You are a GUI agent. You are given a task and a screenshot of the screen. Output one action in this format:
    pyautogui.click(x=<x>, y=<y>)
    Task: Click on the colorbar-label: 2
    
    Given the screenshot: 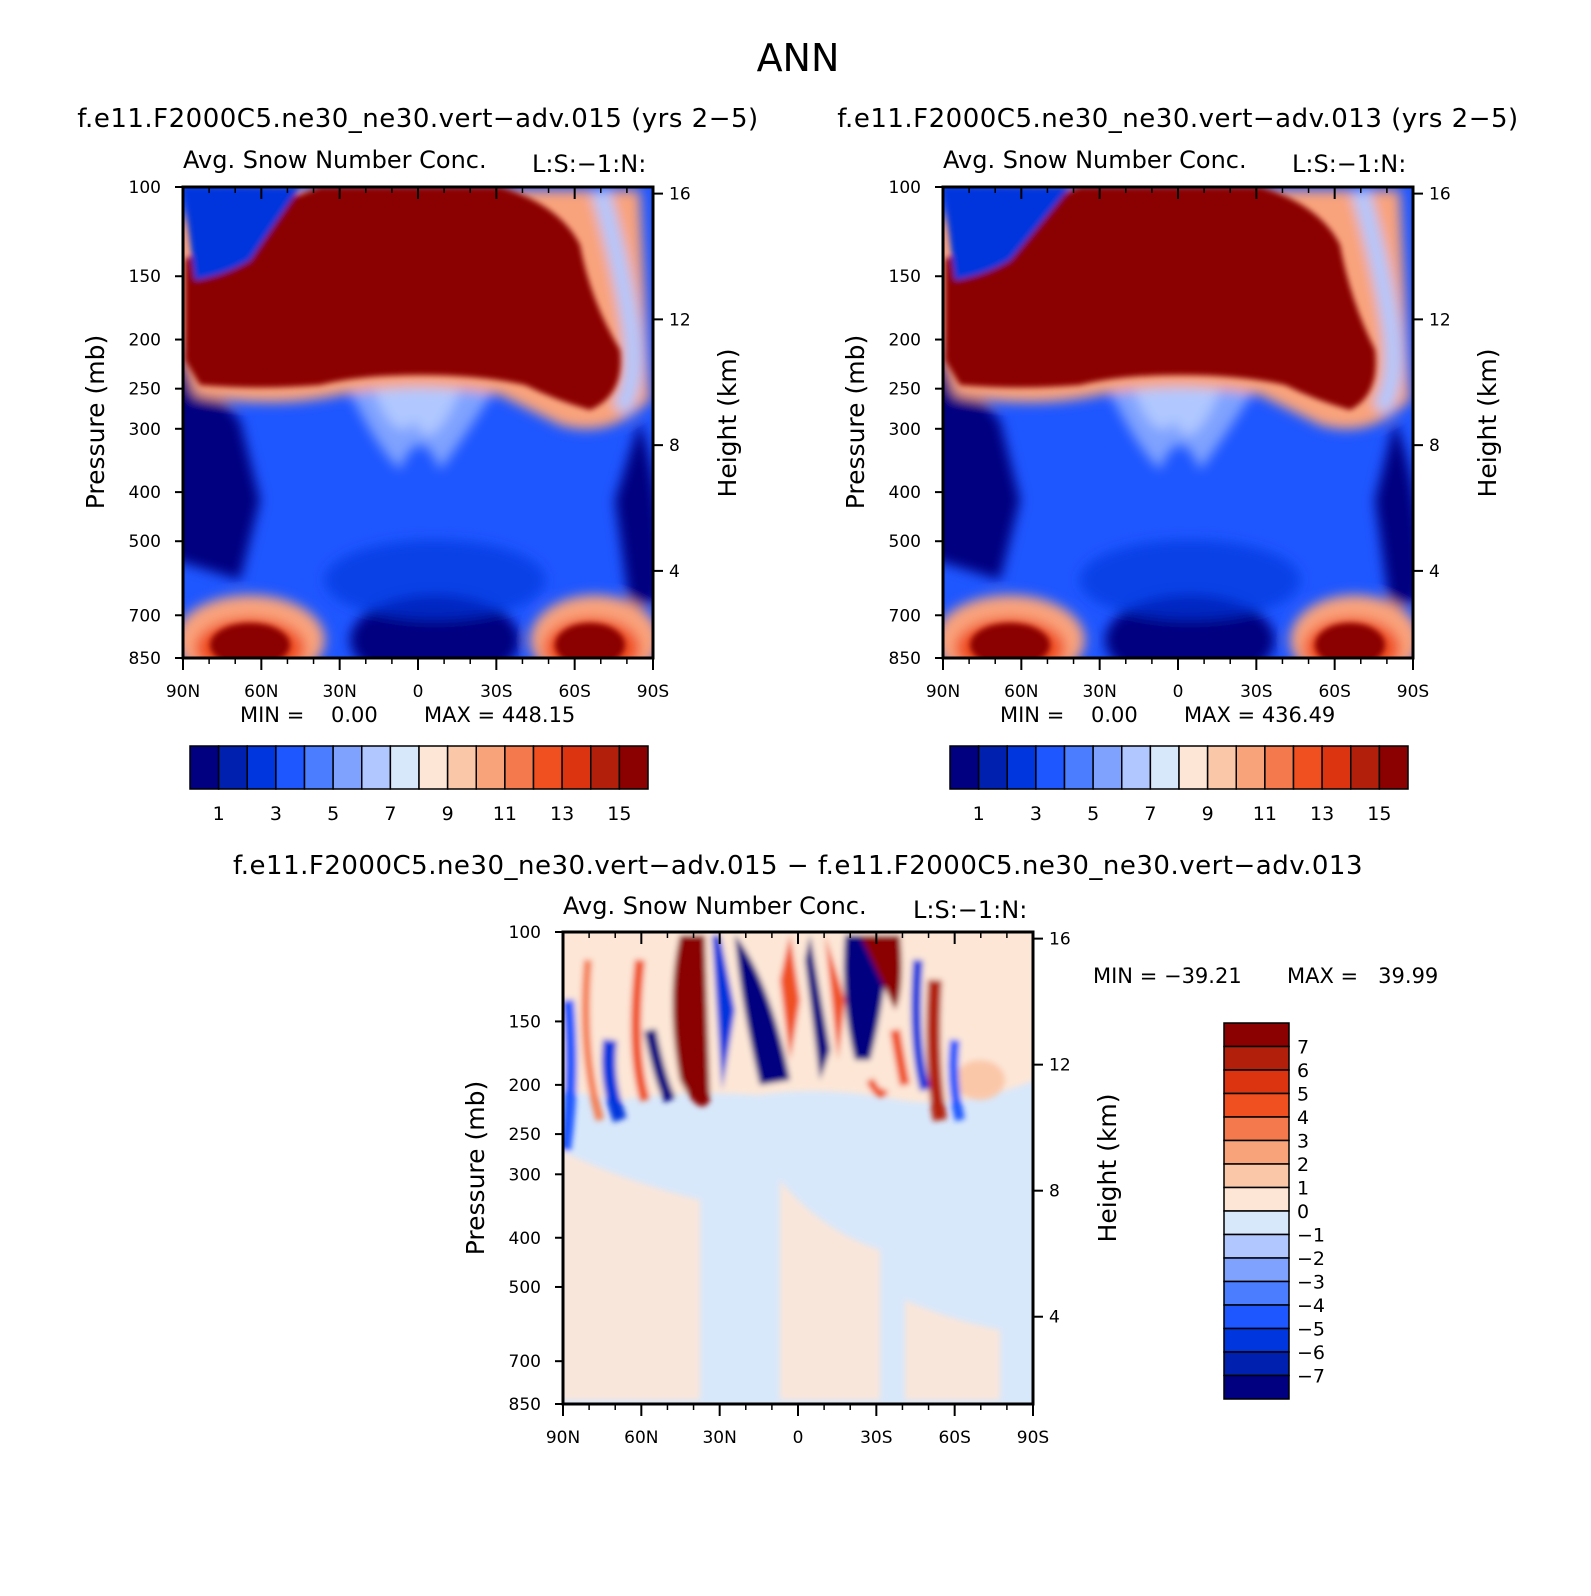 What is the action you would take?
    pyautogui.click(x=1303, y=1165)
    